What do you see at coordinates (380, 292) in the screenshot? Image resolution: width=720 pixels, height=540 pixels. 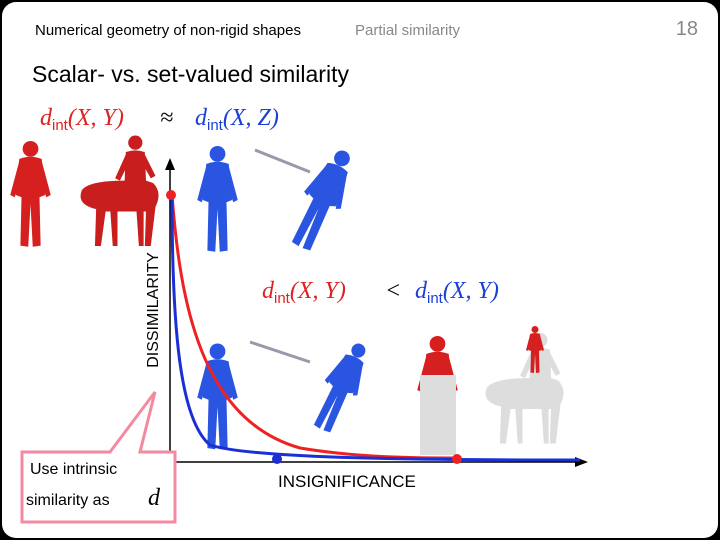 I see `formula-middle: dint(X, Y) < dint(X, Y)` at bounding box center [380, 292].